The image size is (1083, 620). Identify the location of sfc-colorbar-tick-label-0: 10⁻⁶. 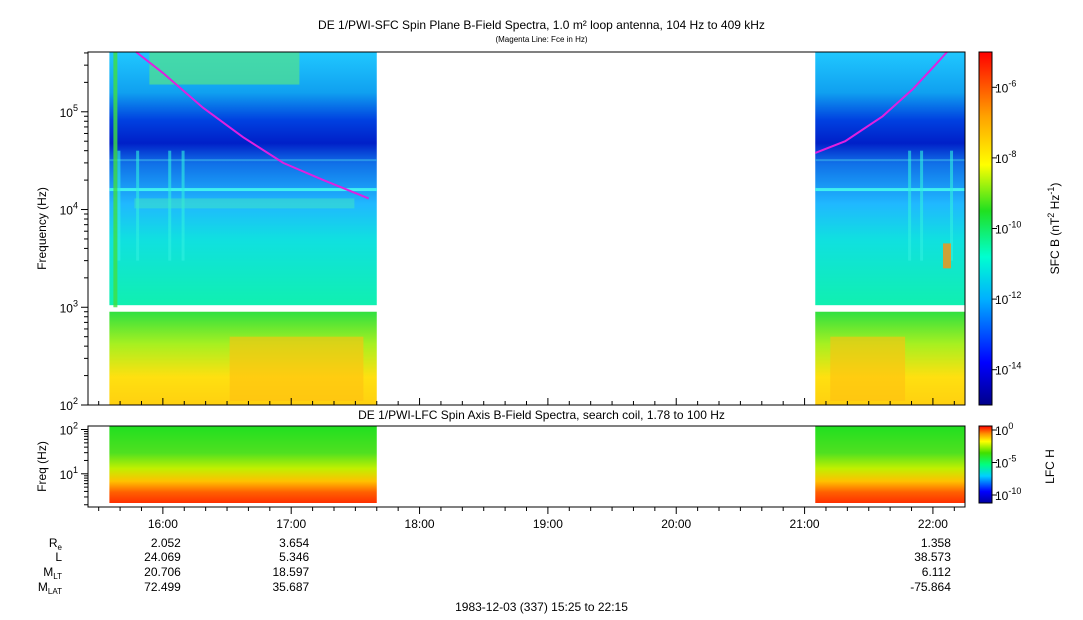
(1005, 86).